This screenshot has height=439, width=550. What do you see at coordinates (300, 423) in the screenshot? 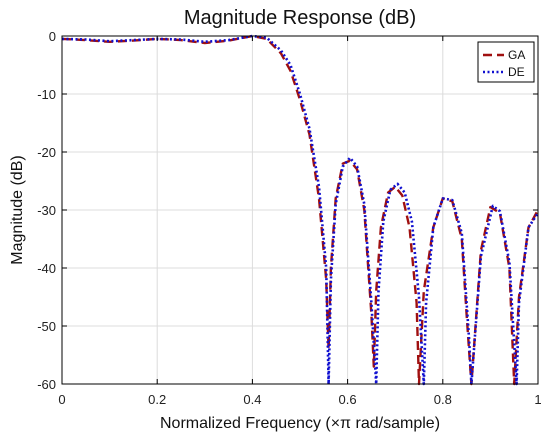
I see `x-axis-title: Normalized Frequency (×π rad/sample)` at bounding box center [300, 423].